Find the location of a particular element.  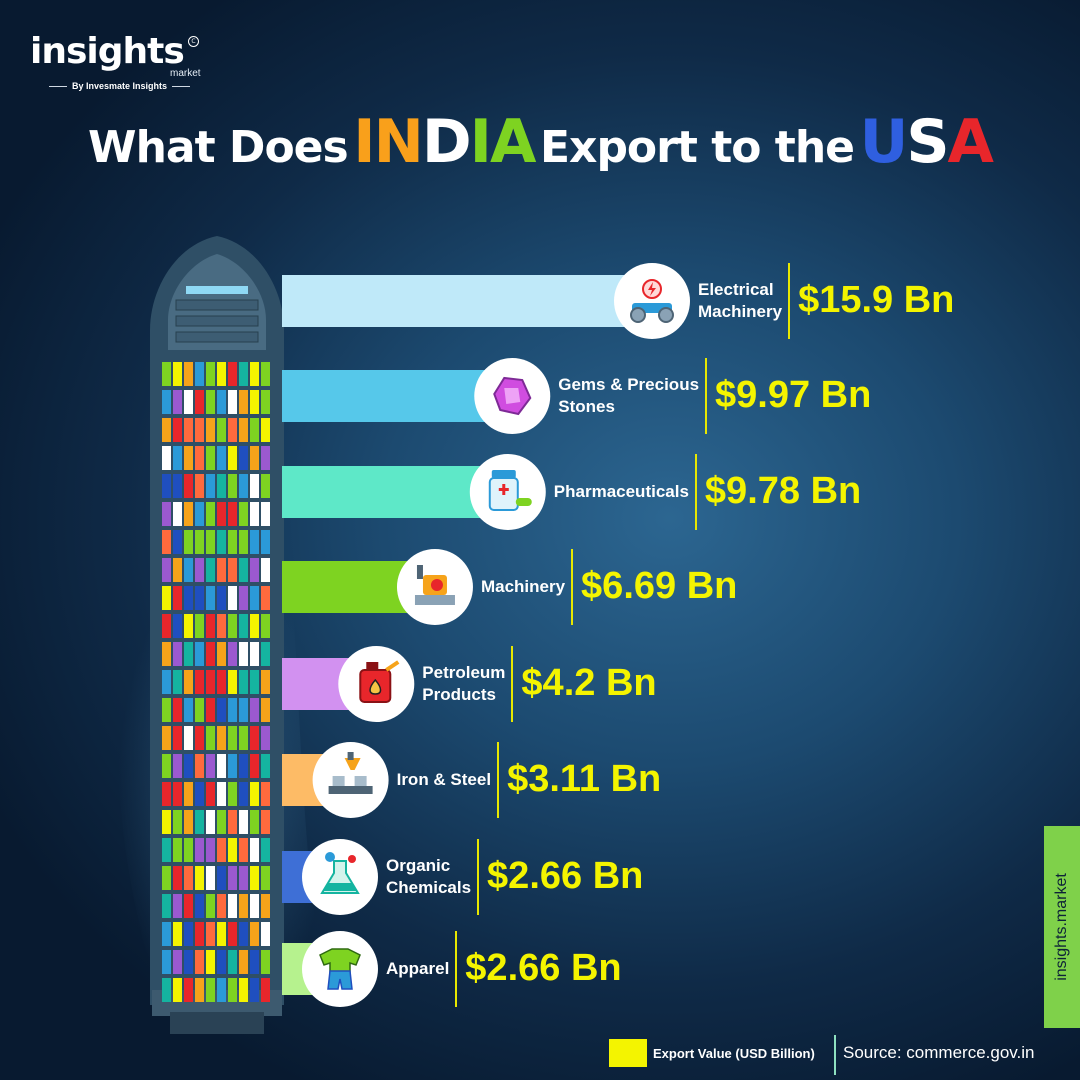

india-letter: A is located at coordinates (512, 142).